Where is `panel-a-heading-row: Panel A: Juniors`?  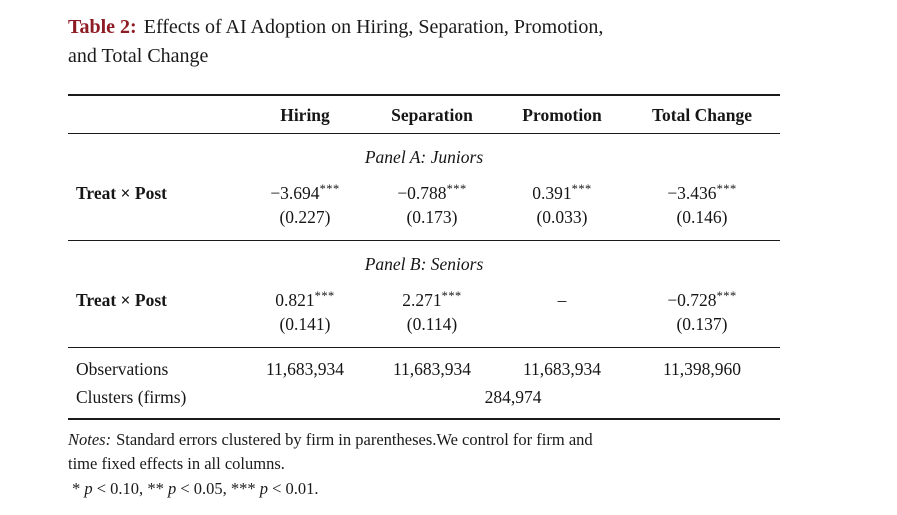 panel-a-heading-row: Panel A: Juniors is located at coordinates (424, 152).